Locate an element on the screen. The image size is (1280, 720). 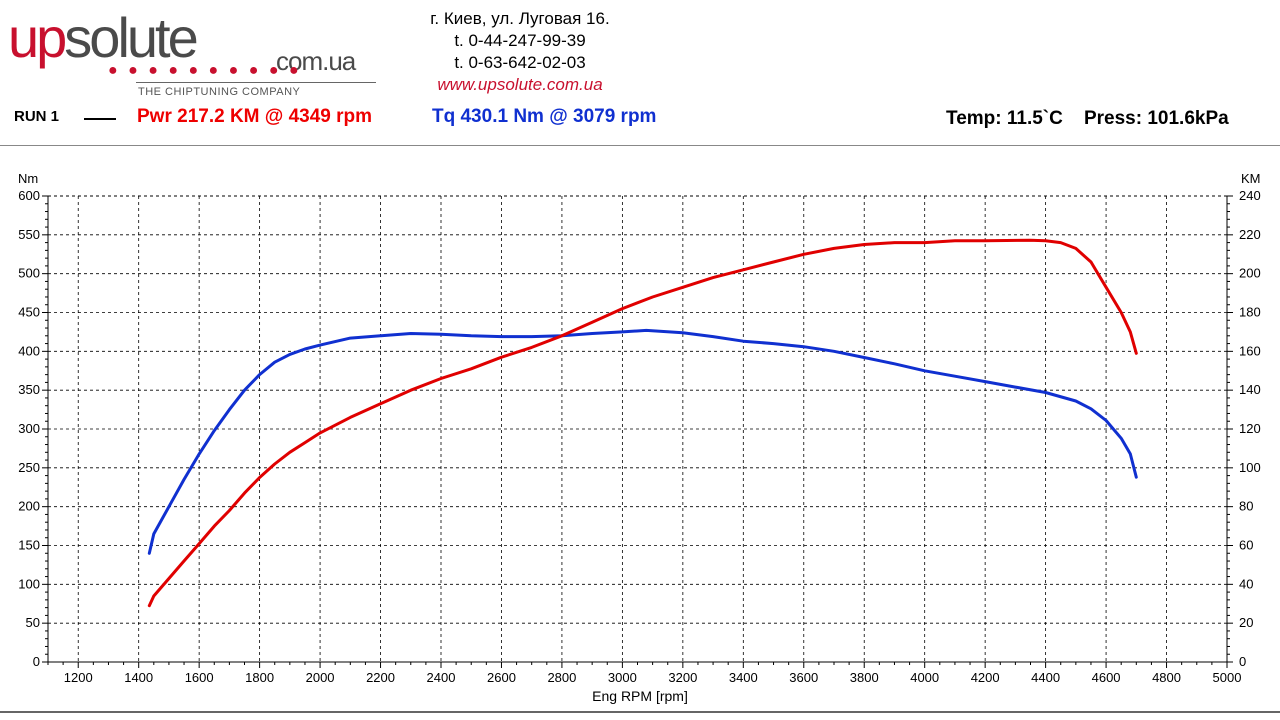
x-tick-label: 4400 is located at coordinates (1045, 677).